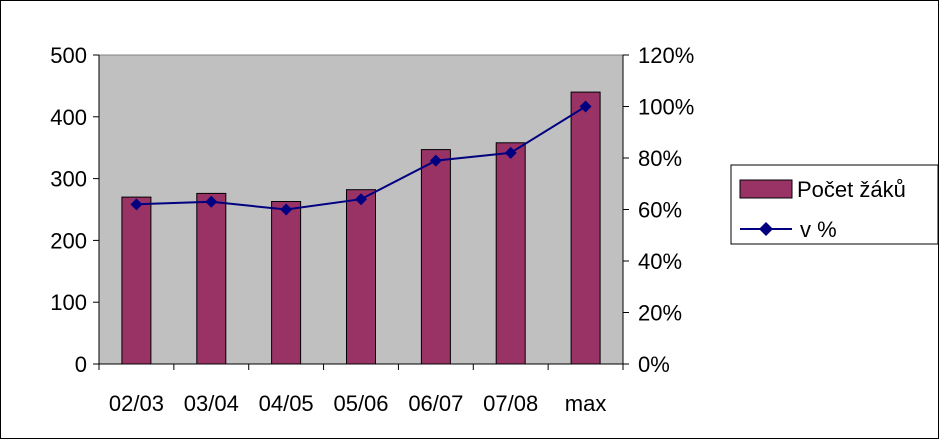 The image size is (939, 439). I want to click on right-tick-label: 20%, so click(660, 313).